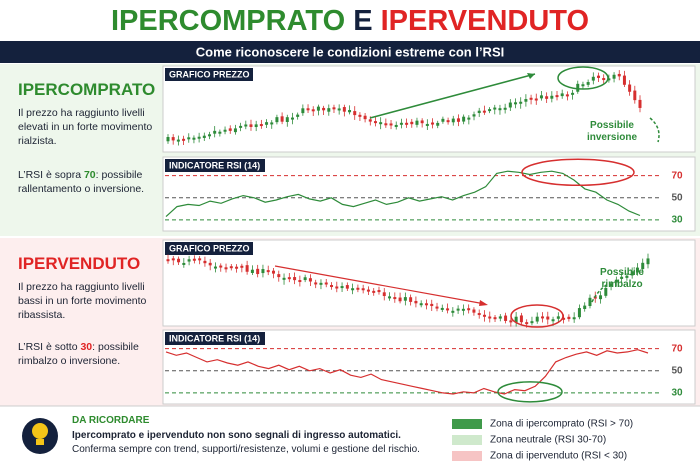  I want to click on bulb-base, so click(40, 442).